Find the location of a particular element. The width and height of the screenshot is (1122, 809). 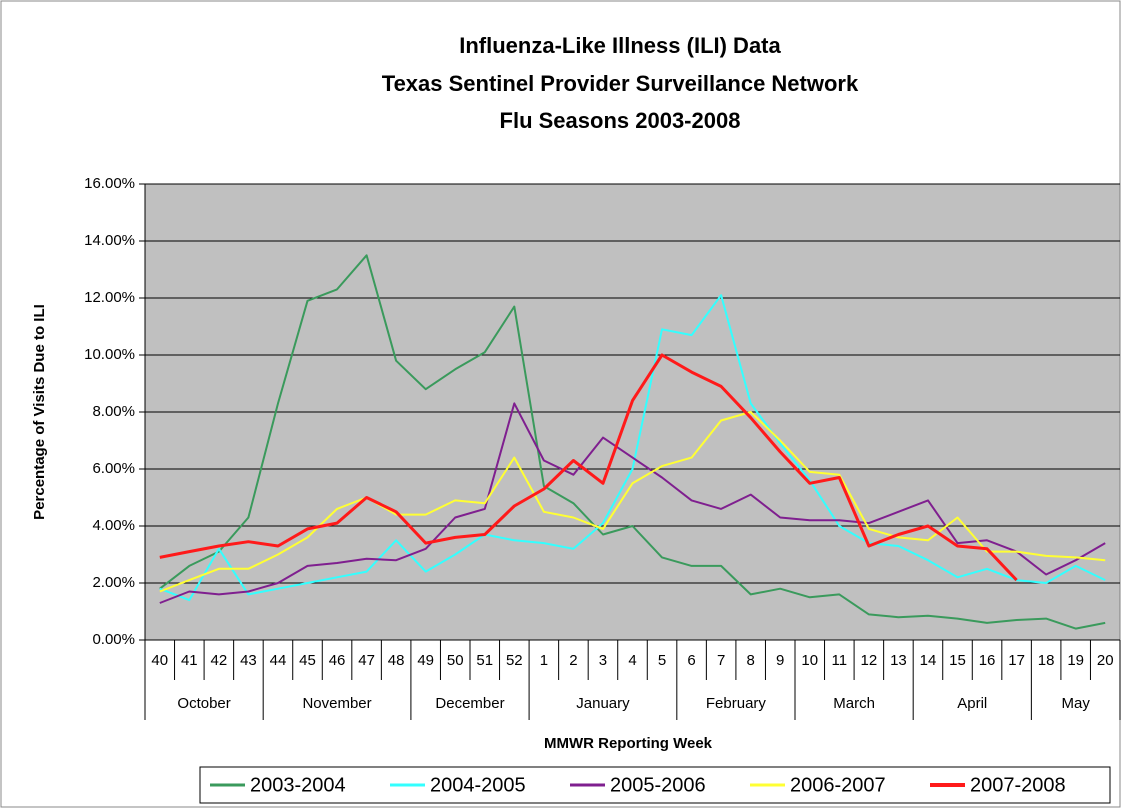

y-tick-label: 2.00% is located at coordinates (113, 582).